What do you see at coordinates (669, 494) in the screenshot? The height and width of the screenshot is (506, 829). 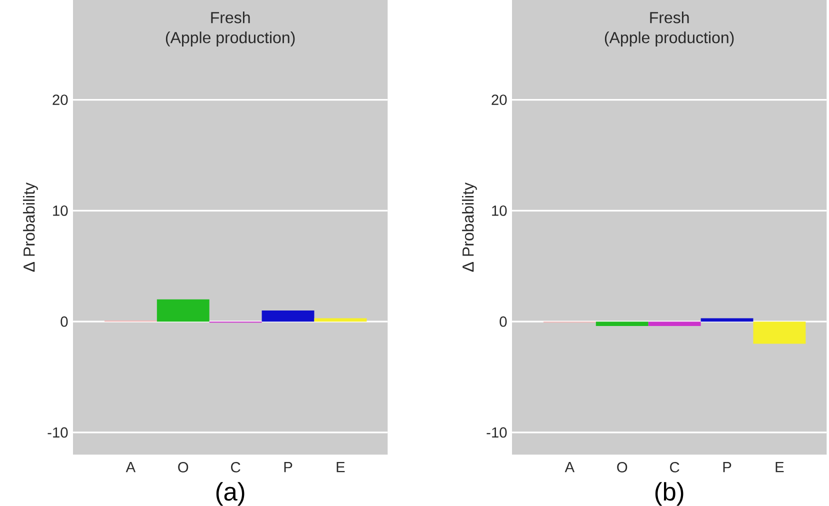 I see `text: (b)` at bounding box center [669, 494].